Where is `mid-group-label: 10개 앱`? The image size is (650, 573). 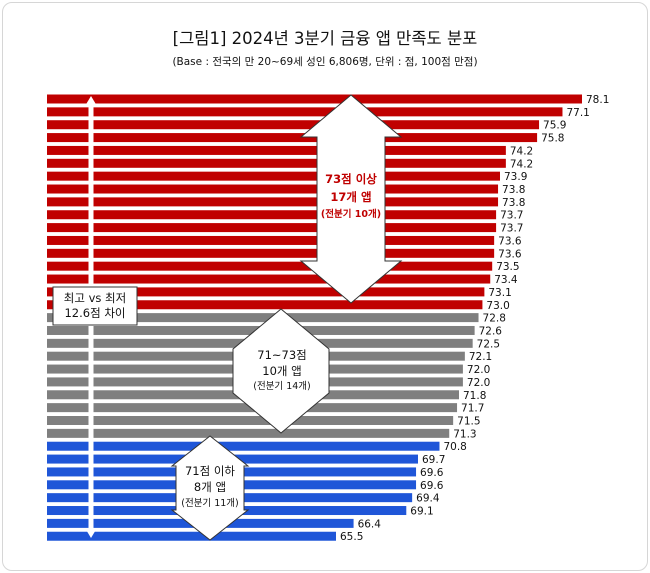
mid-group-label: 10개 앱 is located at coordinates (281, 371).